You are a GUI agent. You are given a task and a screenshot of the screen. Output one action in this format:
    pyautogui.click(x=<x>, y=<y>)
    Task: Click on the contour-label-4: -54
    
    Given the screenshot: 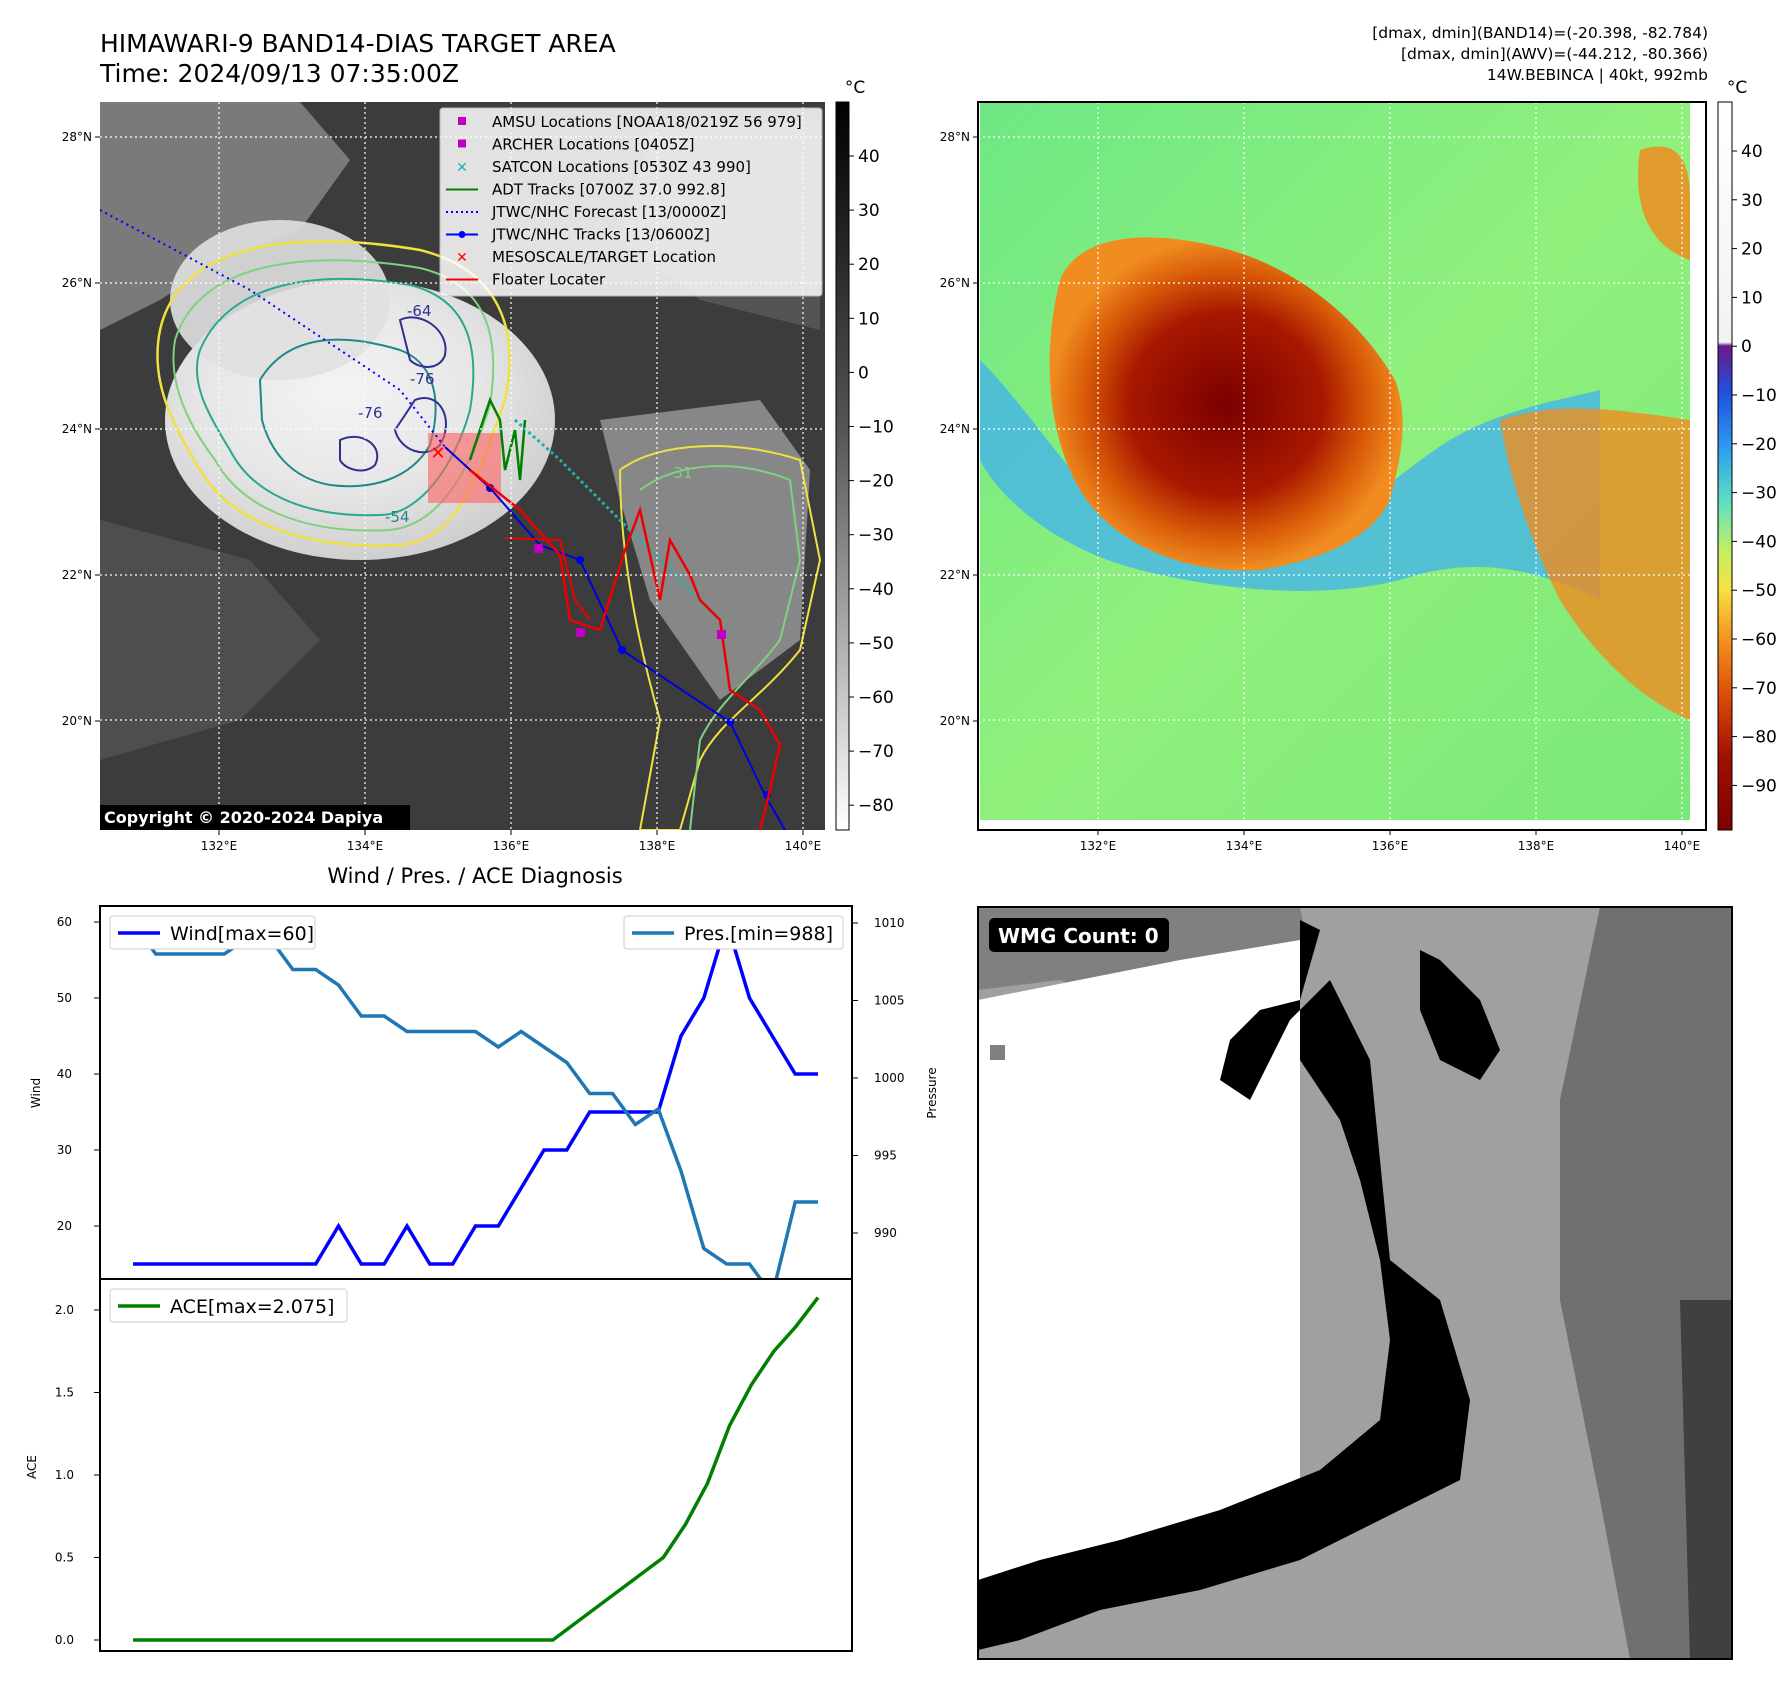 What is the action you would take?
    pyautogui.click(x=397, y=517)
    